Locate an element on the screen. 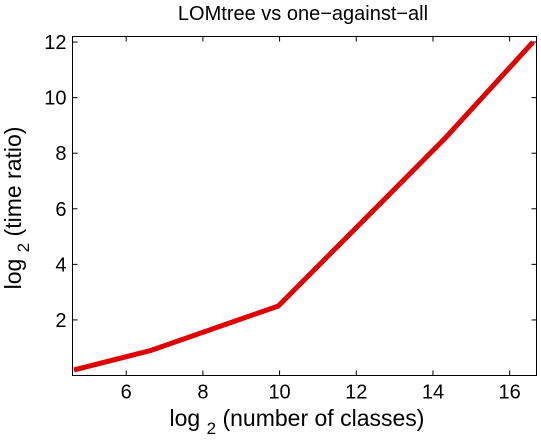 This screenshot has width=541, height=441. chart-title: LOMtree vs one−against−all is located at coordinates (303, 14).